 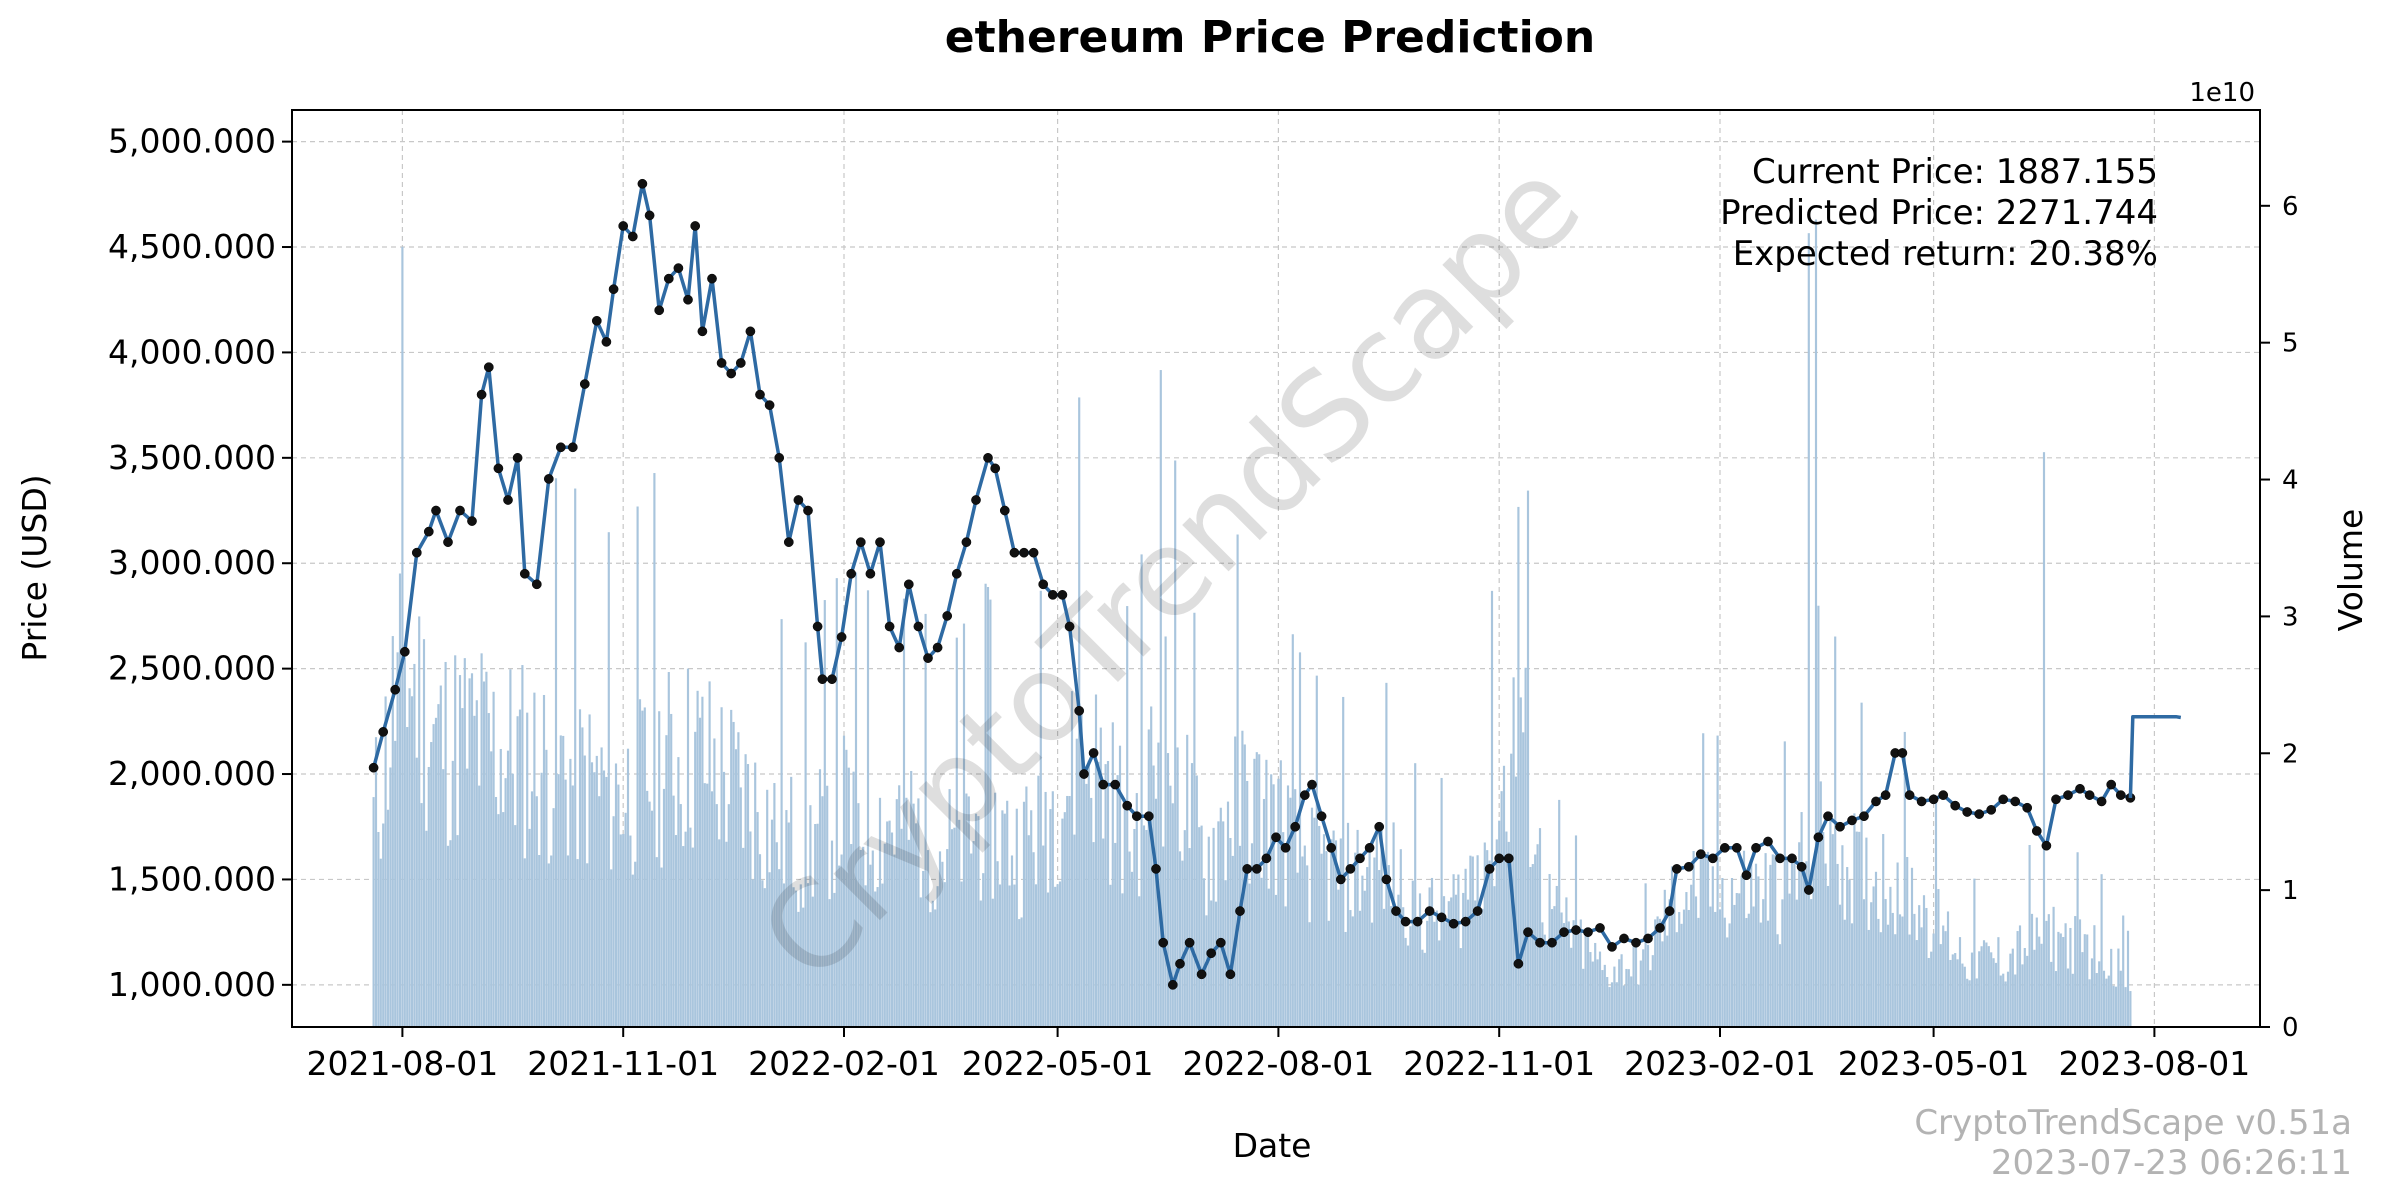 I want to click on y-tick-label: 1,000.000, so click(x=192, y=984).